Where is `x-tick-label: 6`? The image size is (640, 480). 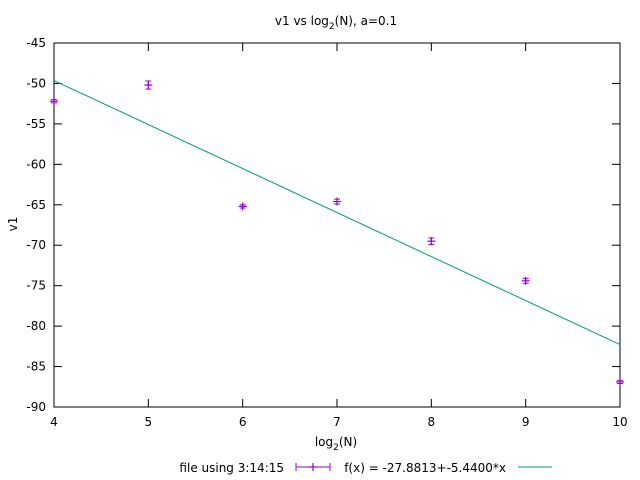 x-tick-label: 6 is located at coordinates (243, 422).